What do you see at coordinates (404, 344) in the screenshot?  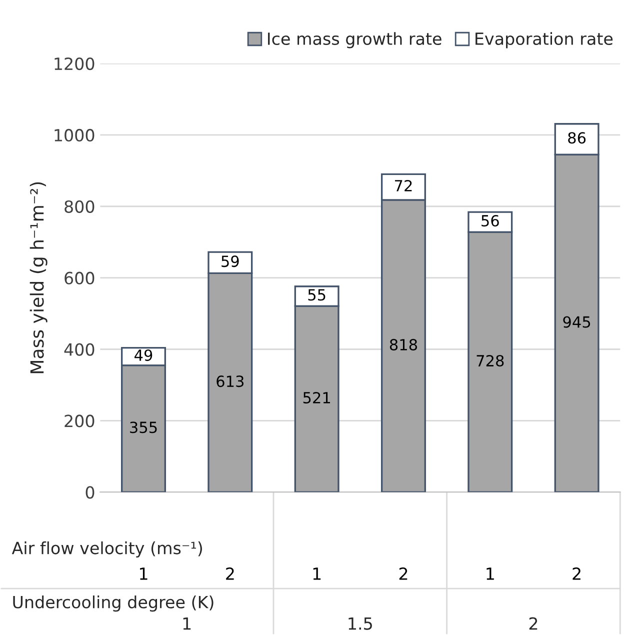 I see `data-label: 818` at bounding box center [404, 344].